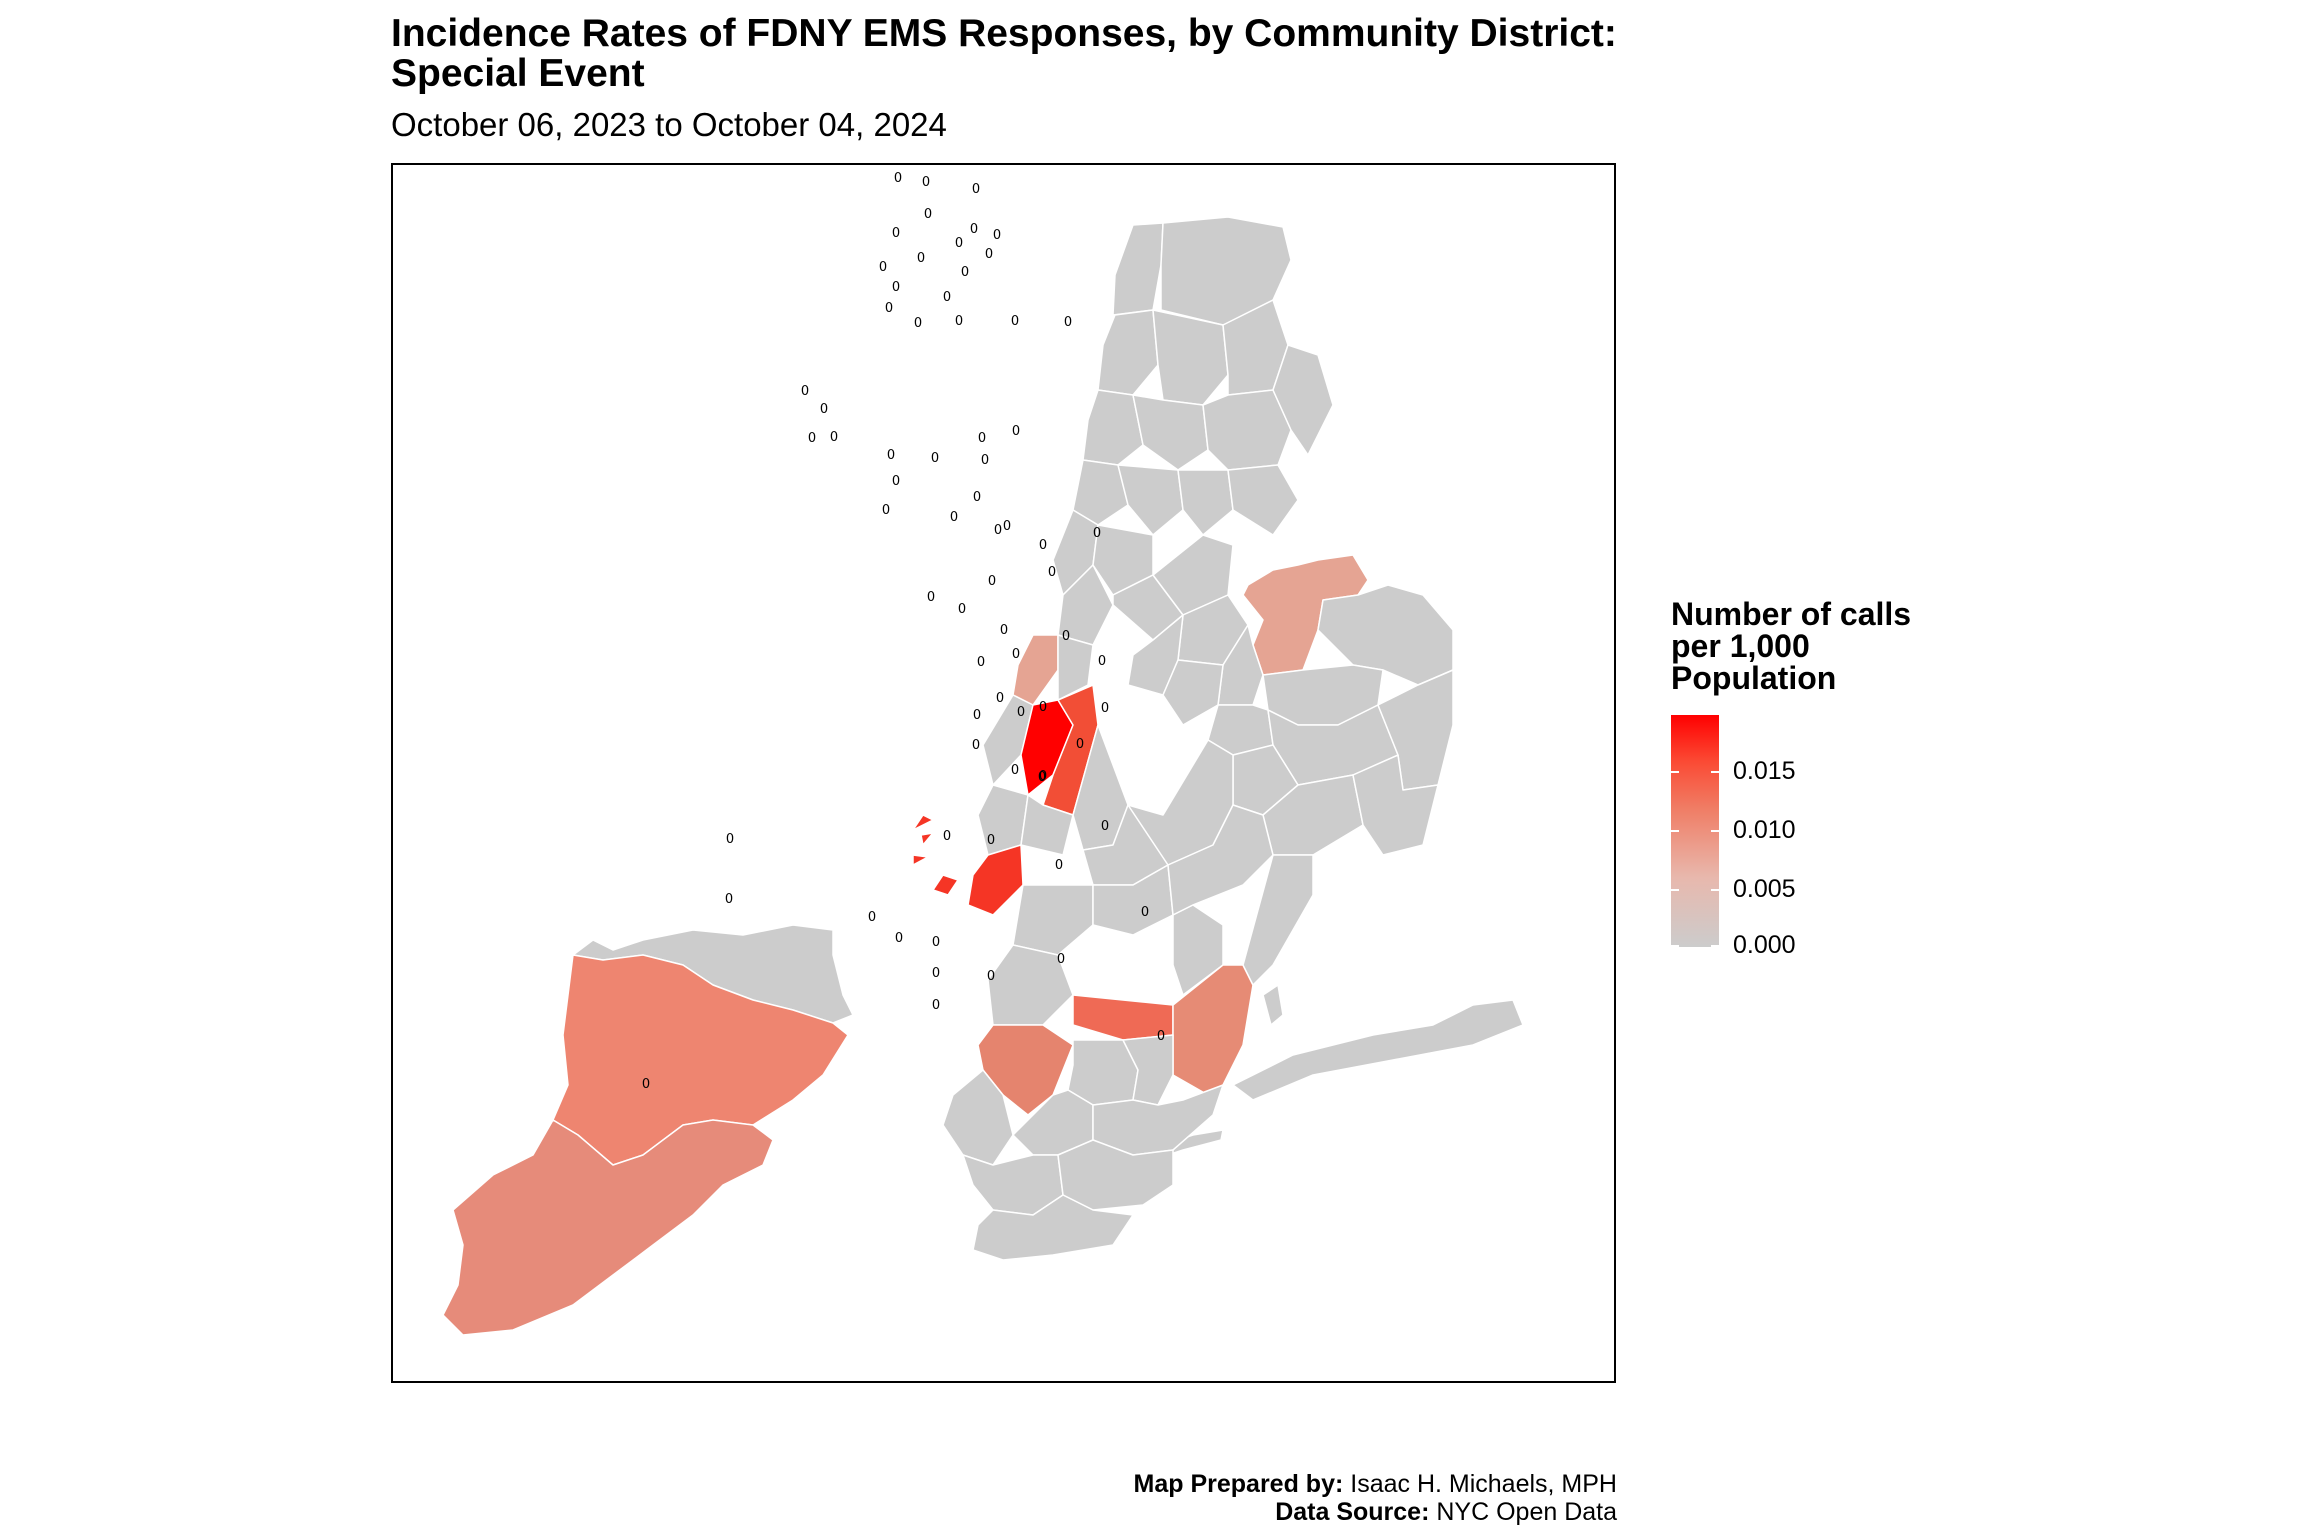 The width and height of the screenshot is (2304, 1536). What do you see at coordinates (1278, 920) in the screenshot?
I see `district-brooklyn-canarsie` at bounding box center [1278, 920].